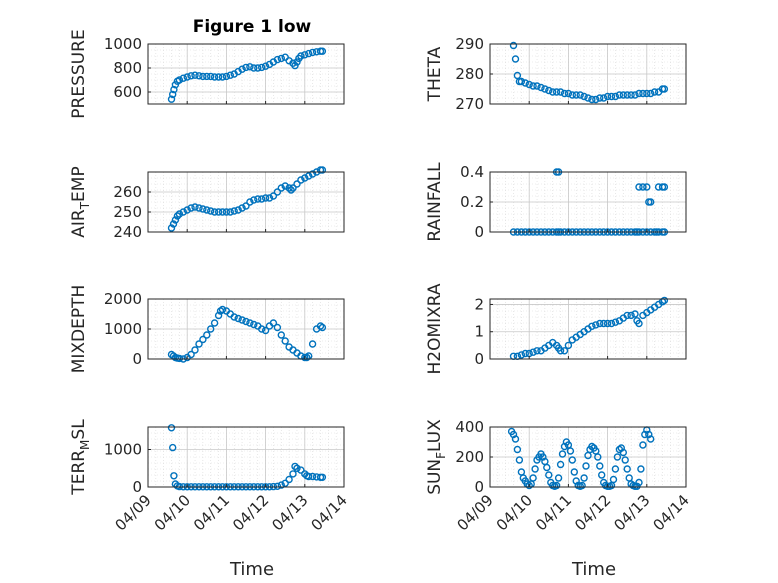 The height and width of the screenshot is (583, 778). I want to click on x-axis-label-left: Time, so click(251, 569).